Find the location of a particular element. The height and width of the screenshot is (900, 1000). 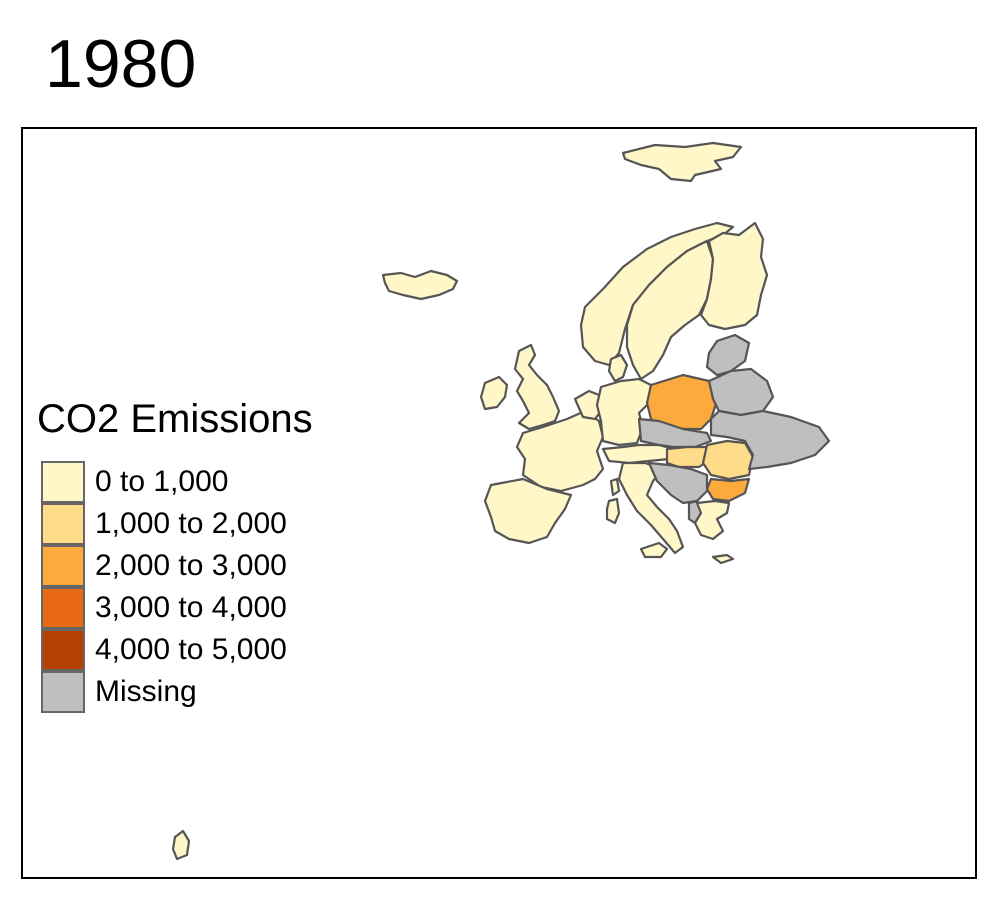

region-ireland is located at coordinates (494, 393).